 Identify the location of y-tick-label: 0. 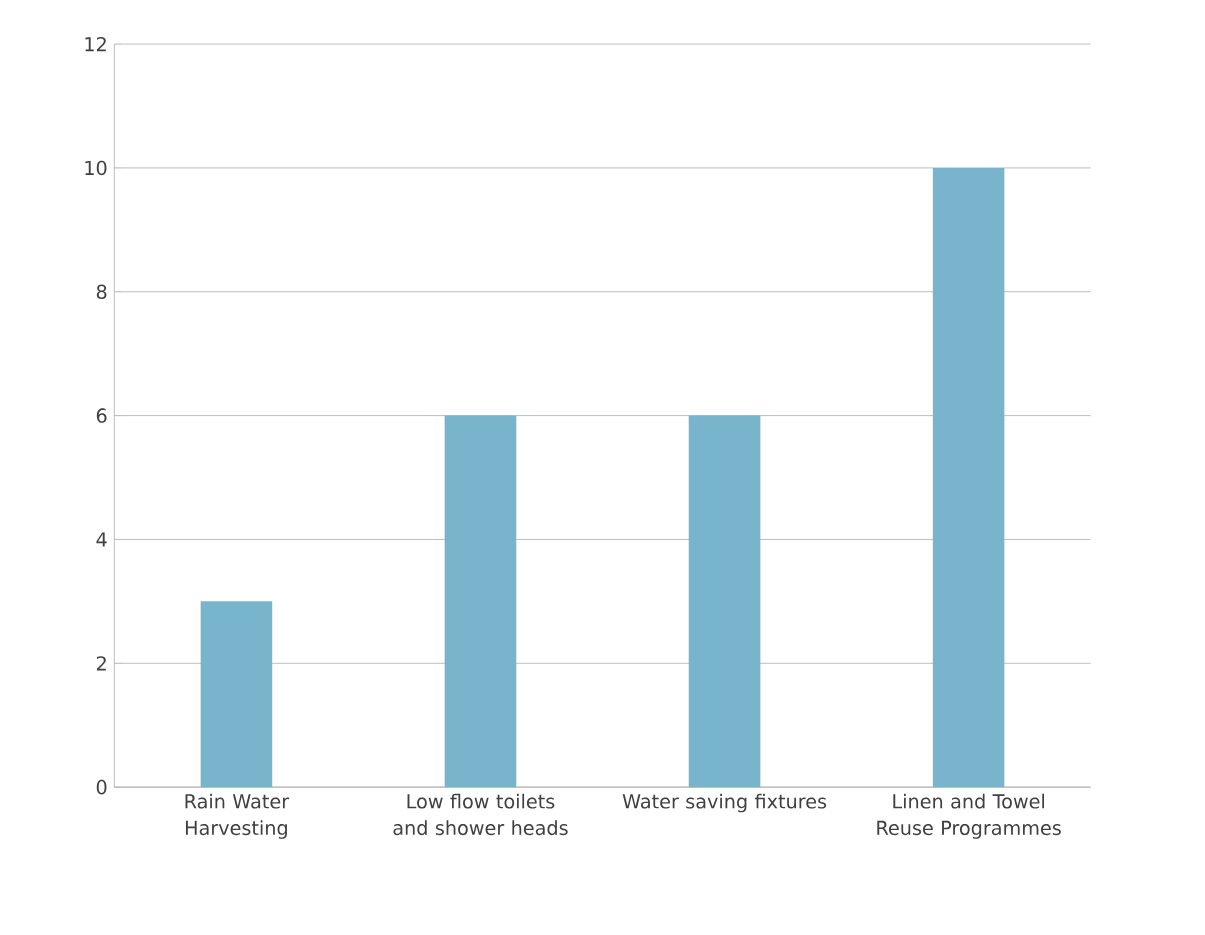
(101, 787).